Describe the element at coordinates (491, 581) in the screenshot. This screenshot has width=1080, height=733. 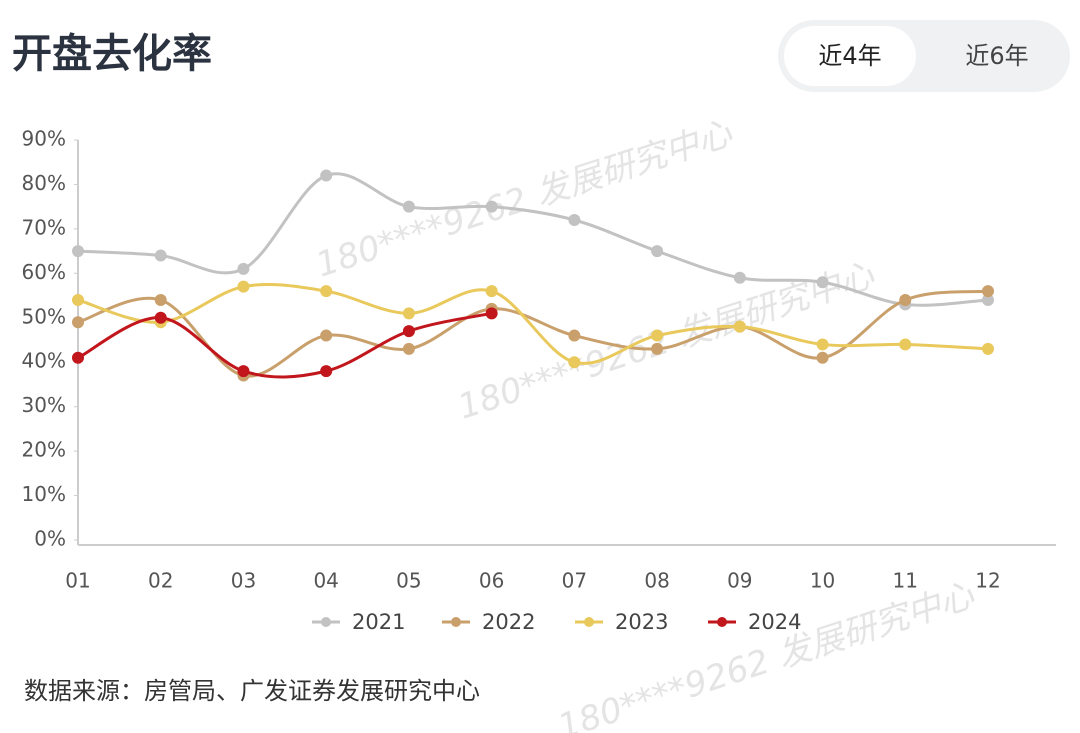
I see `x-tick-label: 06` at that location.